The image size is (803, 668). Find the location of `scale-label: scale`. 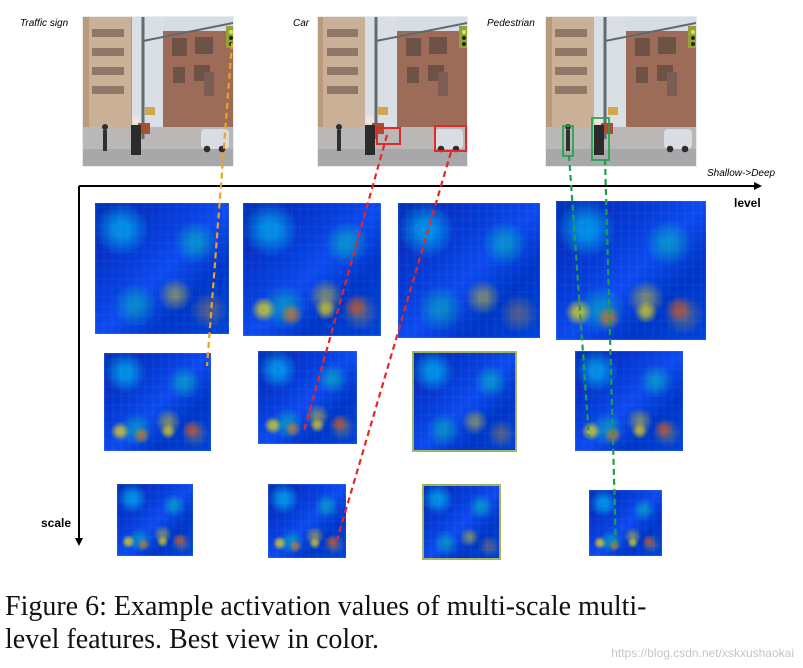

scale-label: scale is located at coordinates (56, 523).